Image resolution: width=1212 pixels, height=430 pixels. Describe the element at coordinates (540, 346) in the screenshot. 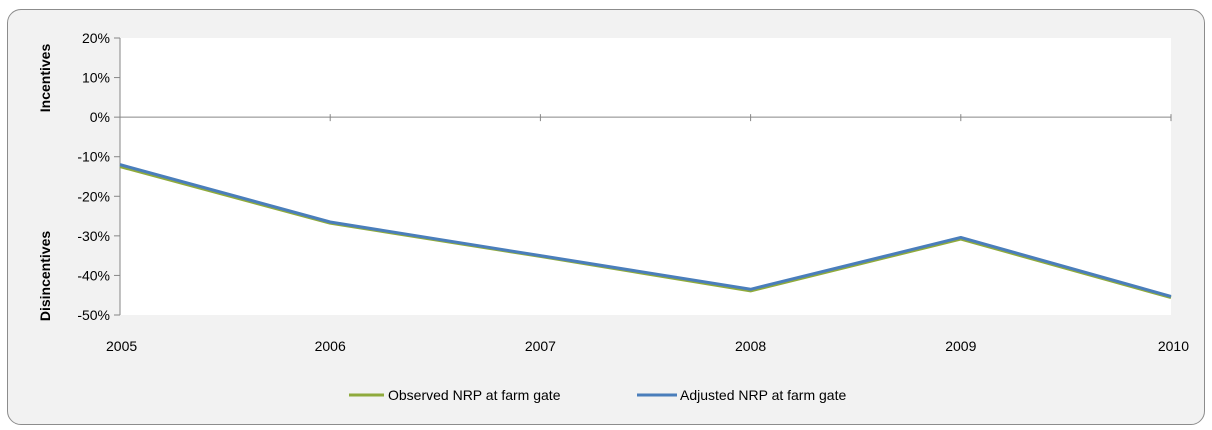

I see `x-tick-label: 2007` at that location.